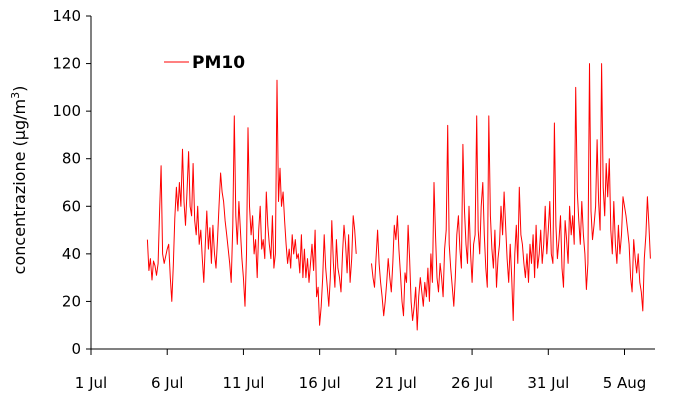 The image size is (685, 400). Describe the element at coordinates (66, 64) in the screenshot. I see `y-tick-label-120: 120` at that location.